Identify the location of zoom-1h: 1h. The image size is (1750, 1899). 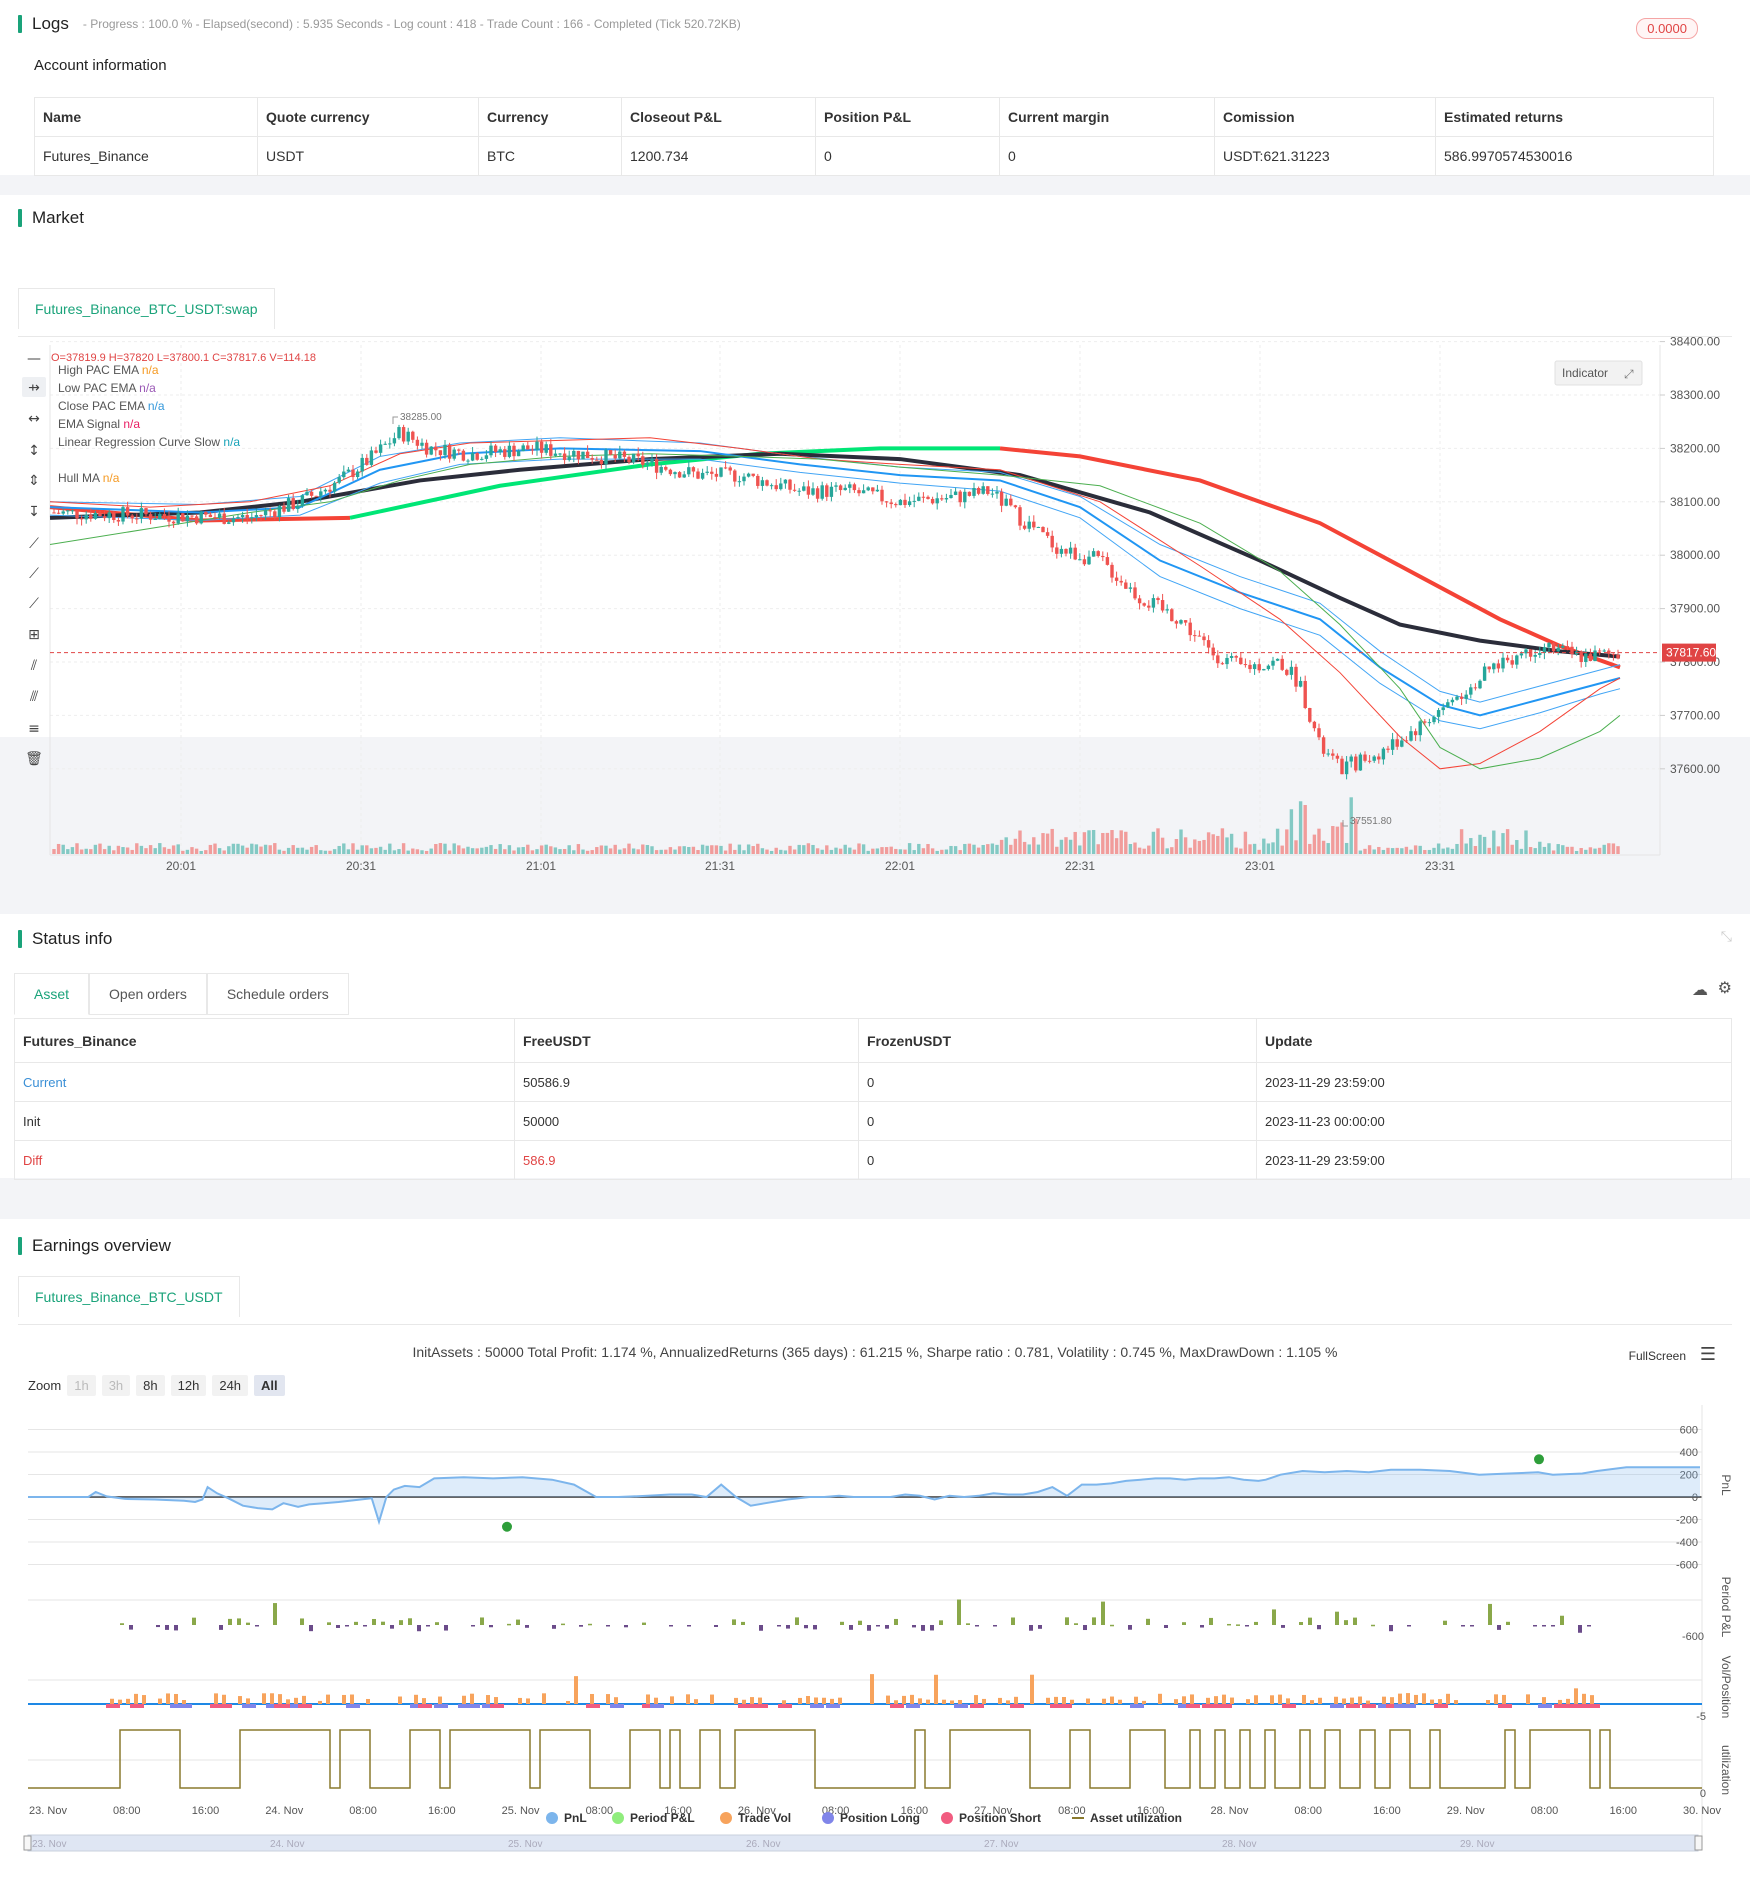
(81, 1385).